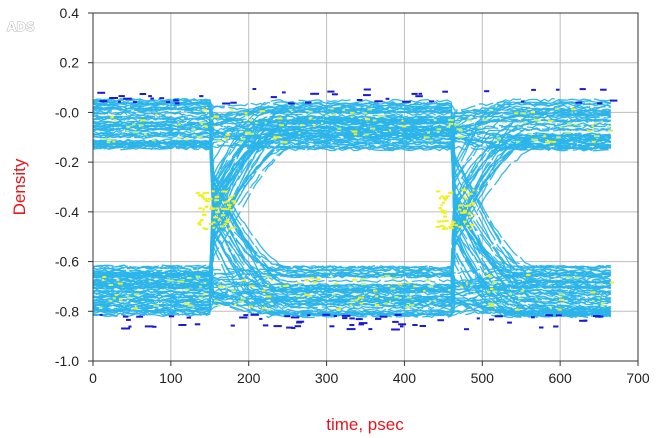  What do you see at coordinates (369, 373) in the screenshot?
I see `x-axis-ticks: 0 100 200 300 400 500 600 700` at bounding box center [369, 373].